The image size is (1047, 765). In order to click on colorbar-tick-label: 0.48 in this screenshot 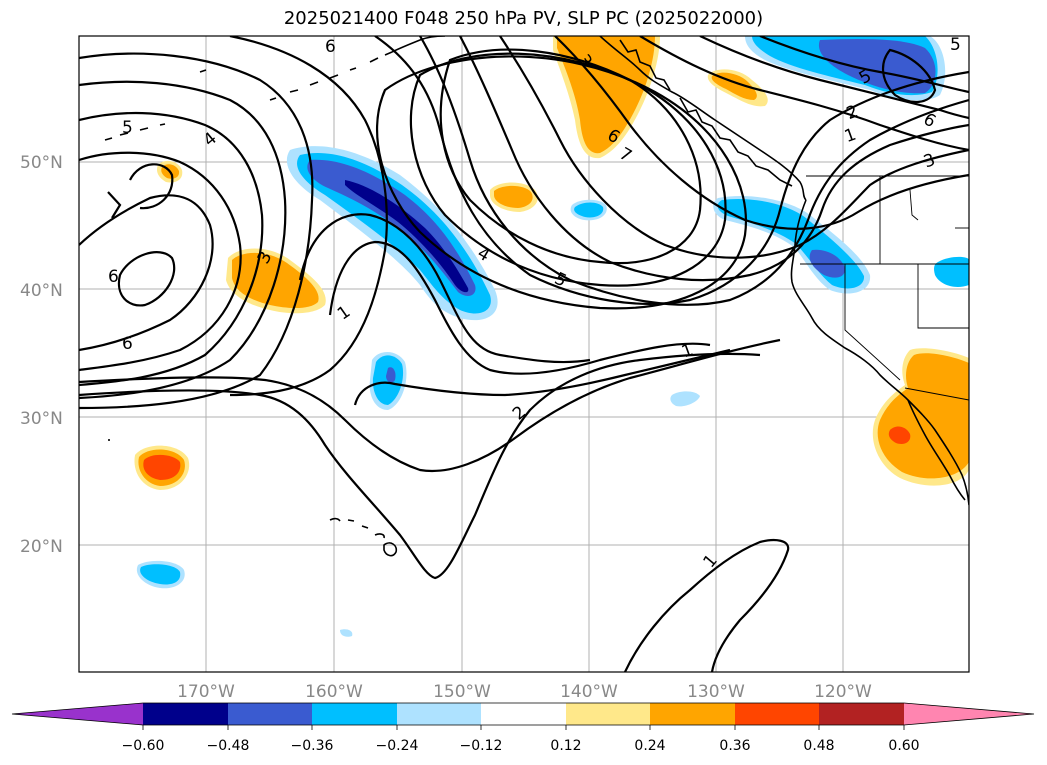, I will do `click(818, 746)`.